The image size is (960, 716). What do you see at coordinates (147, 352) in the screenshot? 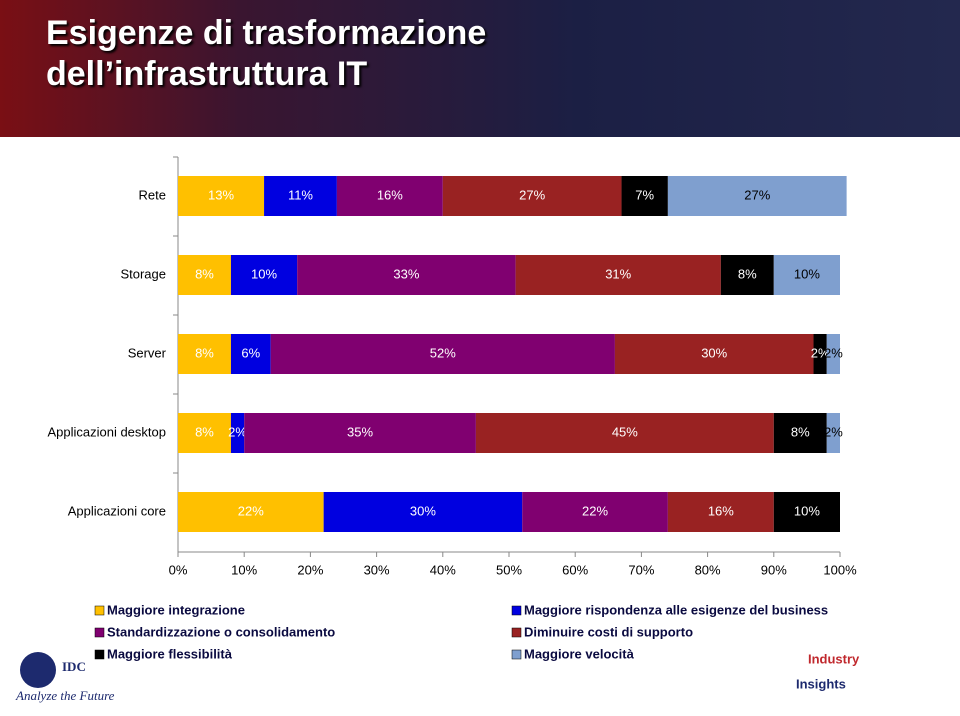
I see `y-tick-label: Server` at bounding box center [147, 352].